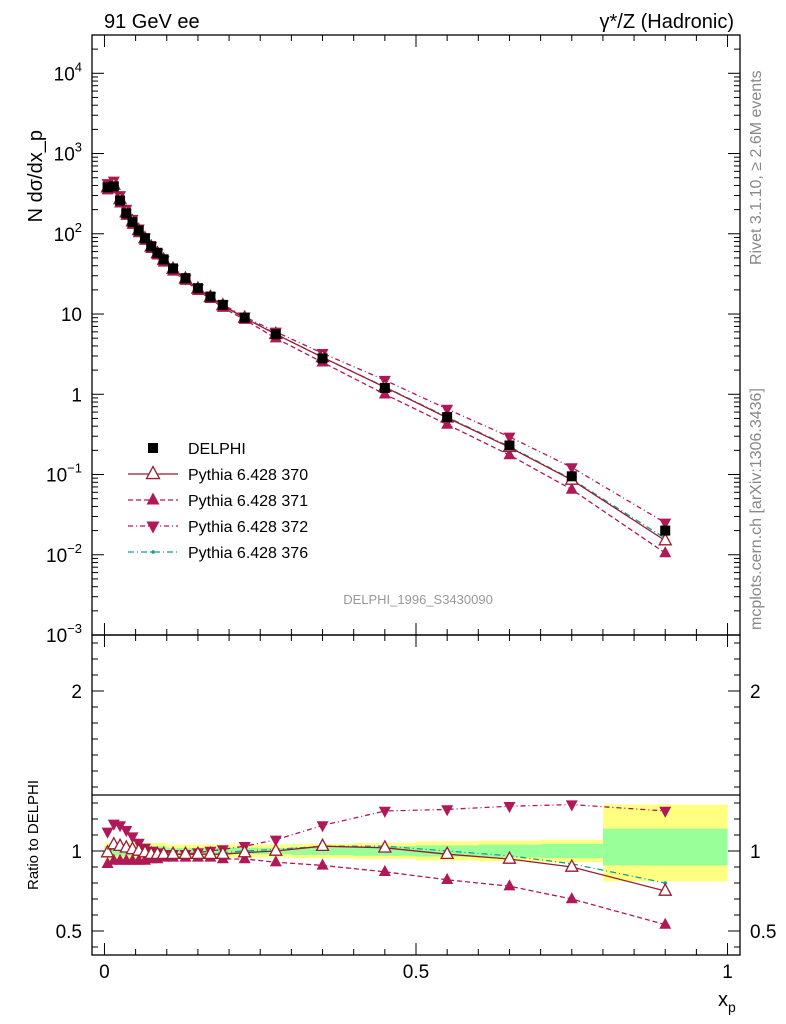 The height and width of the screenshot is (1024, 786). Describe the element at coordinates (68, 233) in the screenshot. I see `y-tick-label: 10²` at that location.